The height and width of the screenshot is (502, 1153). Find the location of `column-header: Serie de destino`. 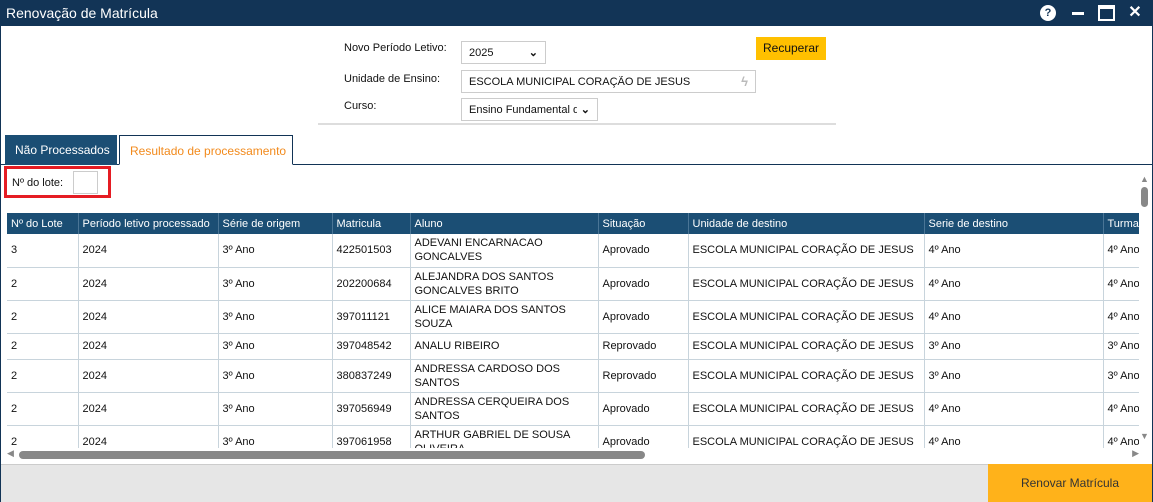

column-header: Serie de destino is located at coordinates (1014, 223).